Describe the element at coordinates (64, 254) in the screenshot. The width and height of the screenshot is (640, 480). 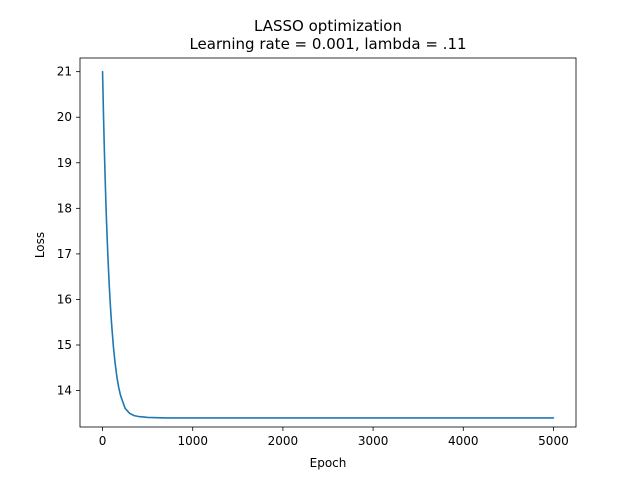
I see `y-tick-label: 17` at that location.